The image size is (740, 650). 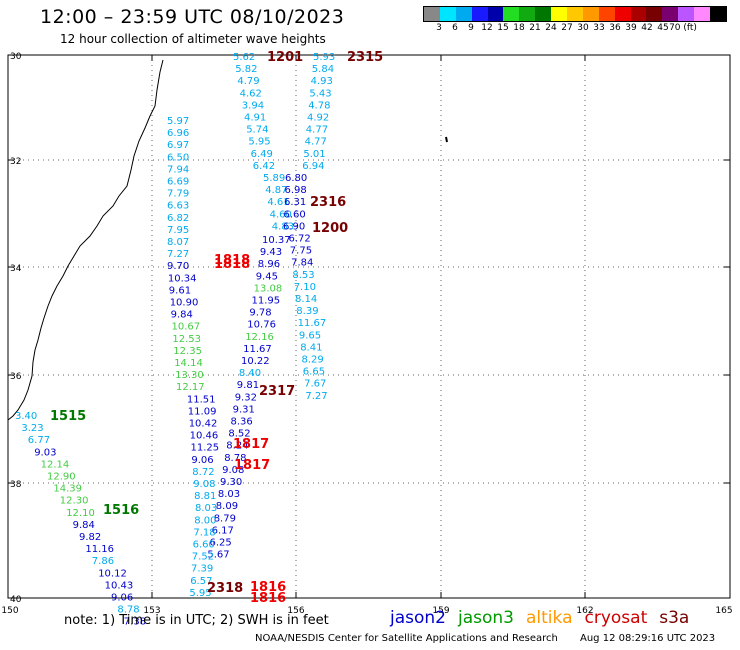 What do you see at coordinates (67, 489) in the screenshot?
I see `swh-value: 14.39` at bounding box center [67, 489].